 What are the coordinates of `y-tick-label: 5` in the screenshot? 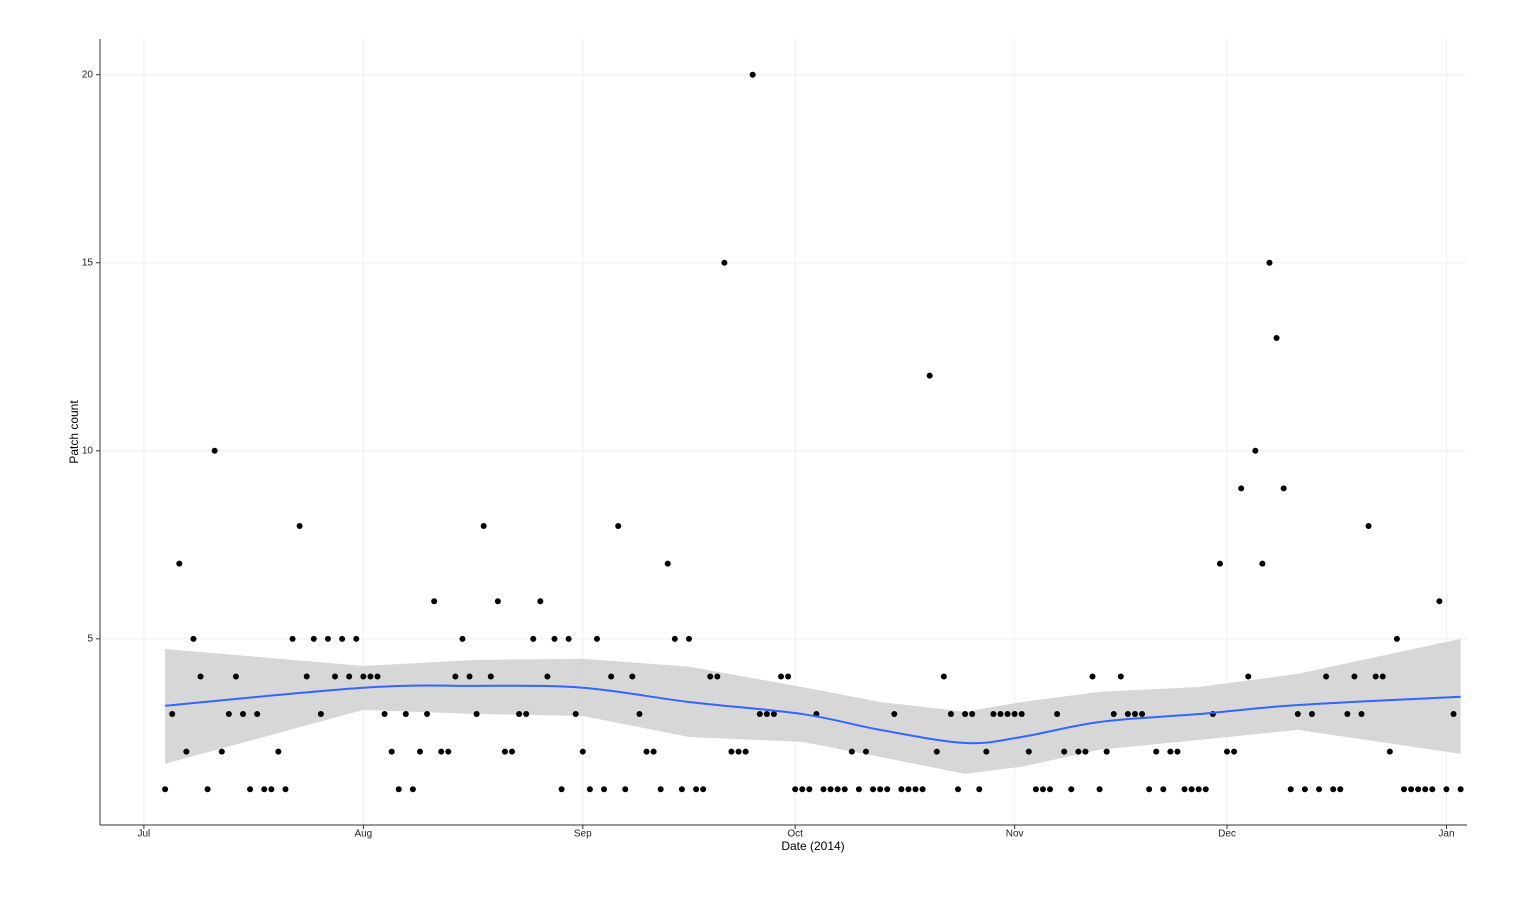 It's located at (90, 638).